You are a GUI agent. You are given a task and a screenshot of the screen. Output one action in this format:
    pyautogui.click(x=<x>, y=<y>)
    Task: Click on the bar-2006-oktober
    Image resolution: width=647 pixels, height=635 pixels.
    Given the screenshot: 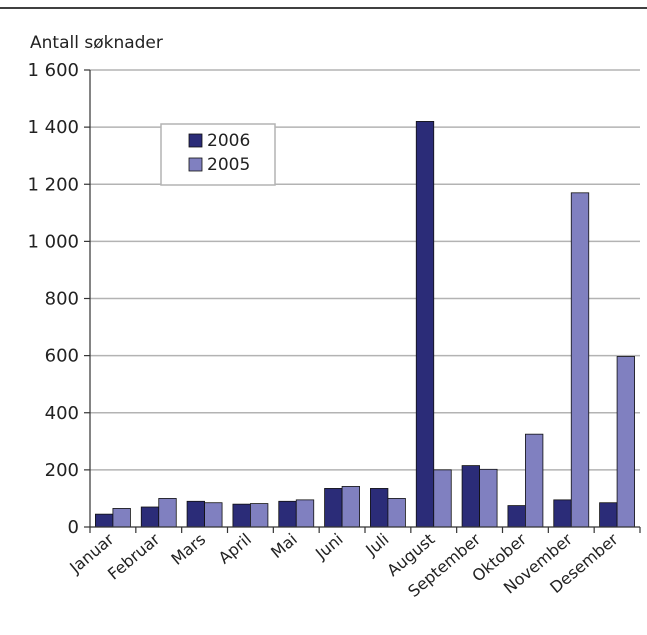 What is the action you would take?
    pyautogui.click(x=516, y=516)
    